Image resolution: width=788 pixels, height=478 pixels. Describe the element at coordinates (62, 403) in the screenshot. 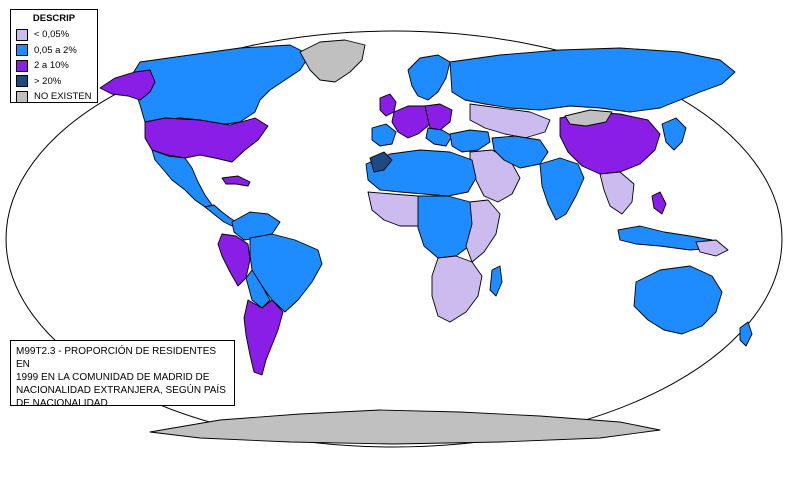

I see `caption-line: DE NACIONALIDAD` at that location.